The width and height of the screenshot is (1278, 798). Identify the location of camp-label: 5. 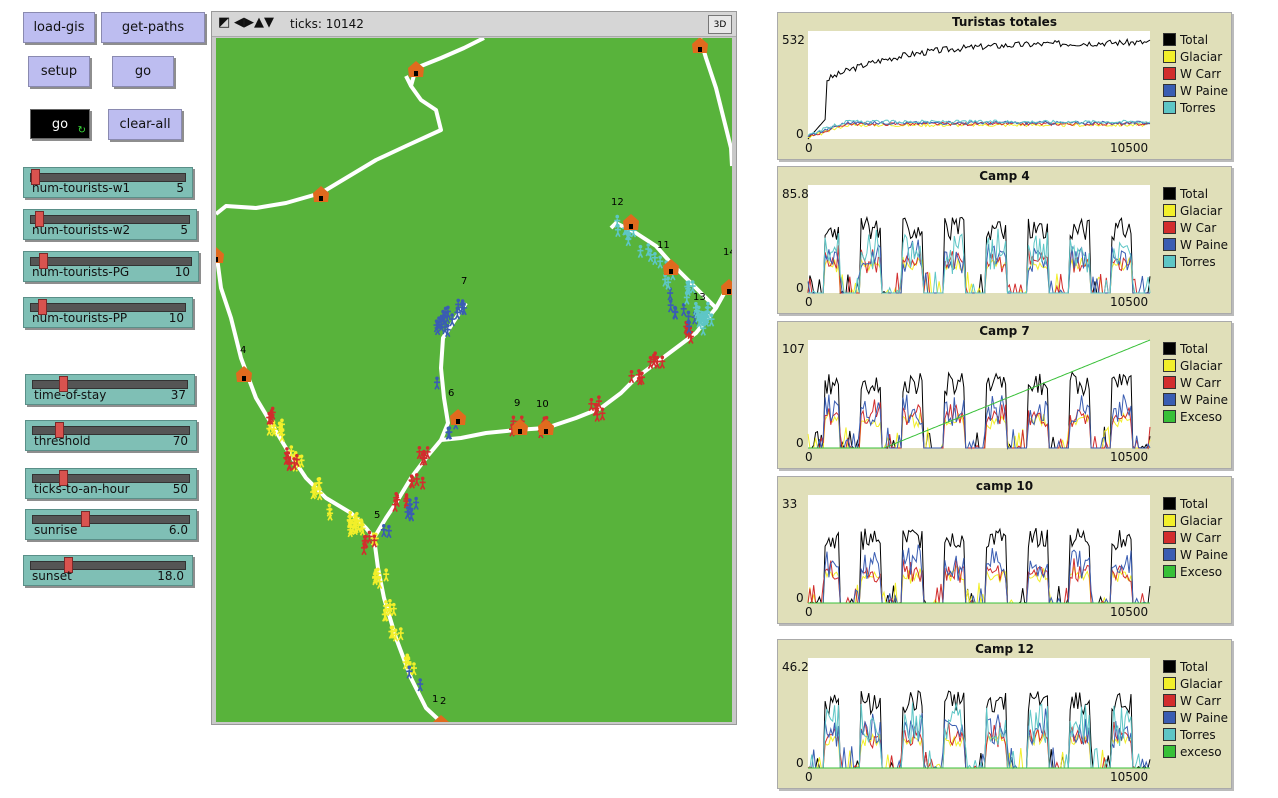
(377, 515).